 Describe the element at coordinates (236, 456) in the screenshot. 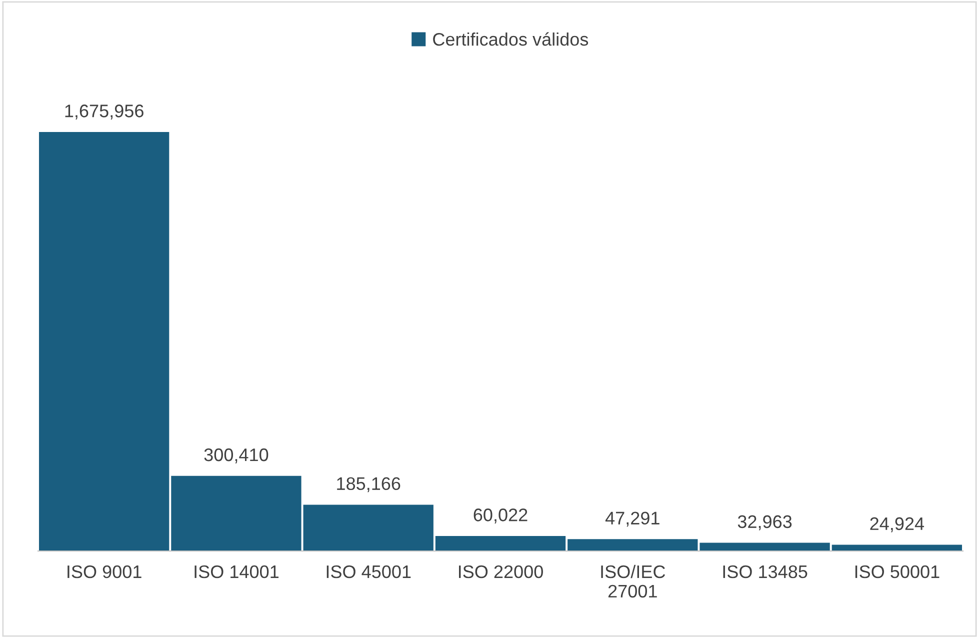

I see `data-label: 300,410` at that location.